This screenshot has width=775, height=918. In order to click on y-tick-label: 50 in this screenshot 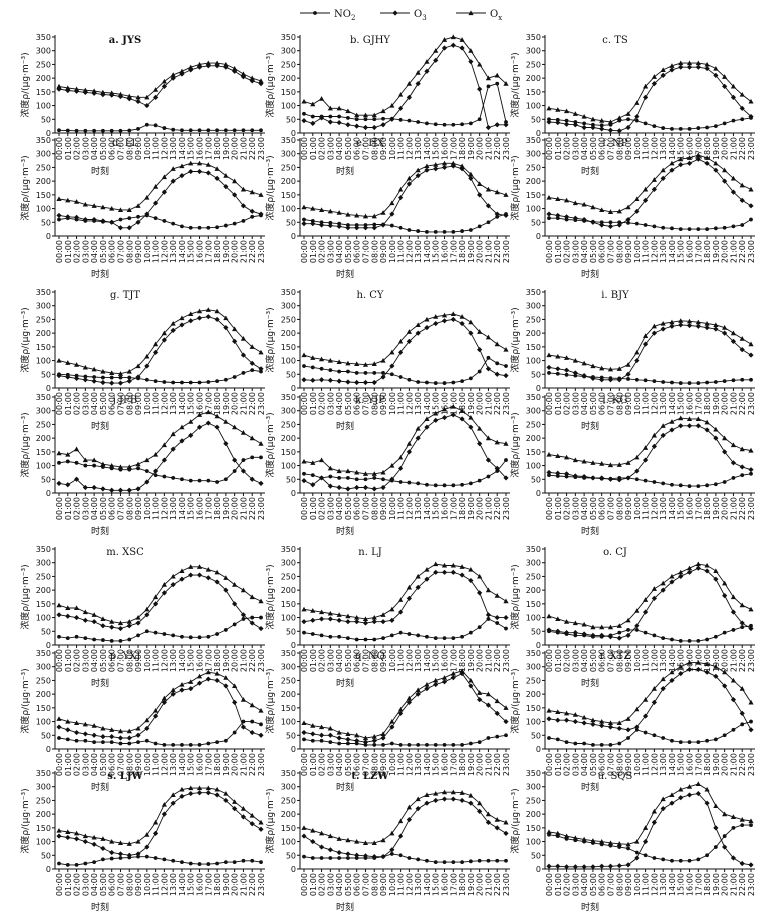, I will do `click(46, 631)`.